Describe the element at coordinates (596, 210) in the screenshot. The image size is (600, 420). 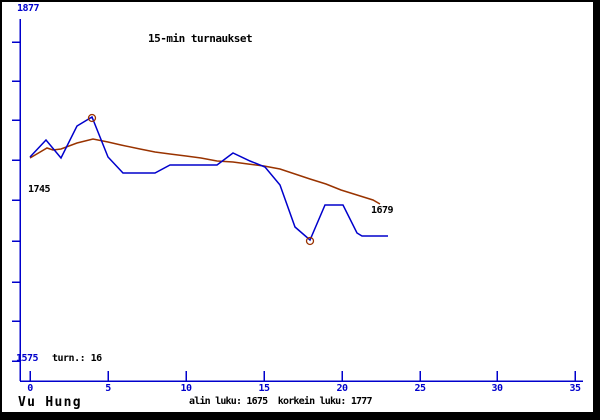
I see `frame-right` at that location.